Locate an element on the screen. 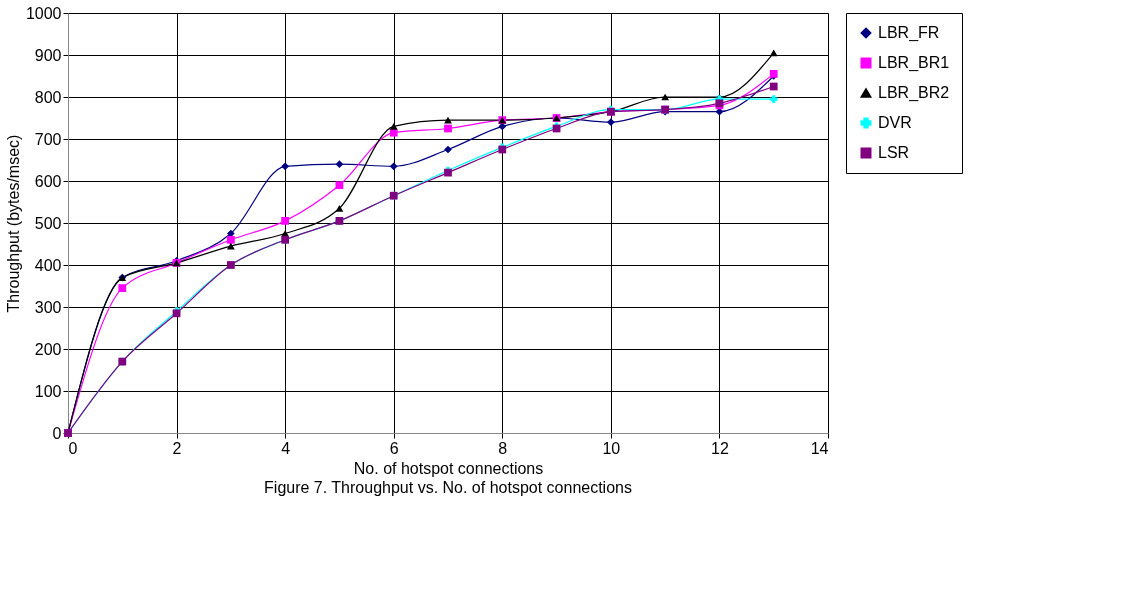 The height and width of the screenshot is (598, 1133). y-tick-label: 1000 is located at coordinates (43, 13).